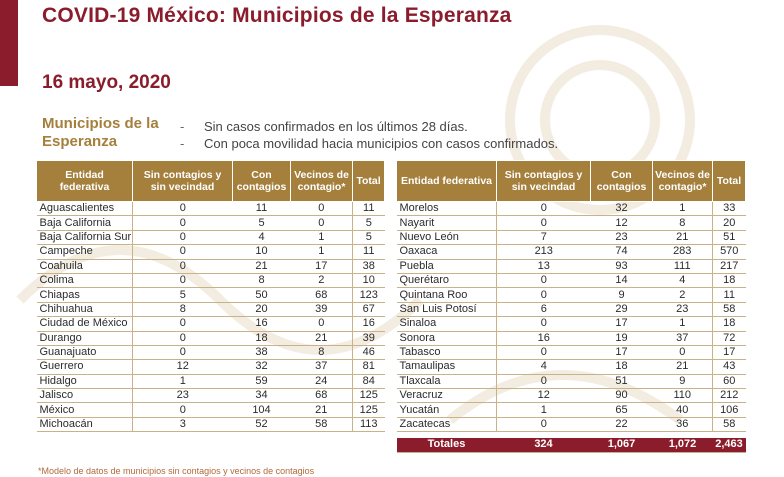  Describe the element at coordinates (621, 382) in the screenshot. I see `with-contagion-cell: 51` at that location.